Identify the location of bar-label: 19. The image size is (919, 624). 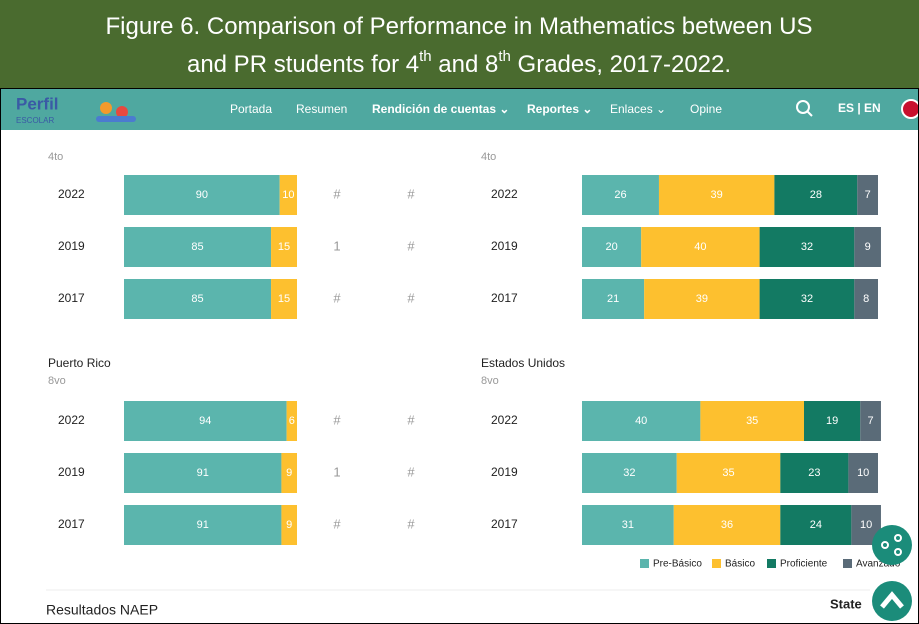
(832, 421).